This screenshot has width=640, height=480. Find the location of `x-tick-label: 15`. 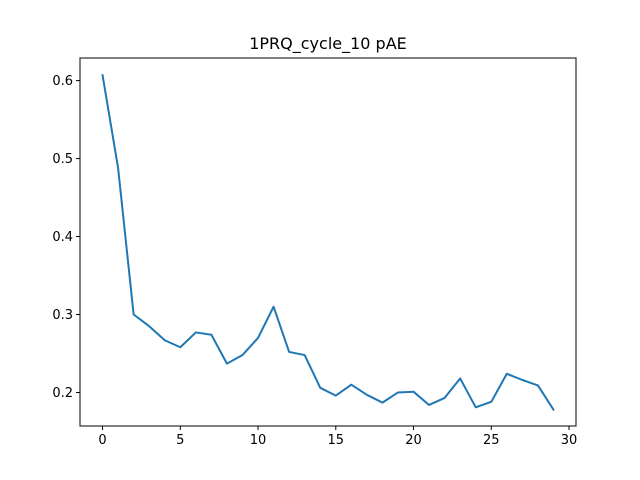

x-tick-label: 15 is located at coordinates (336, 440).